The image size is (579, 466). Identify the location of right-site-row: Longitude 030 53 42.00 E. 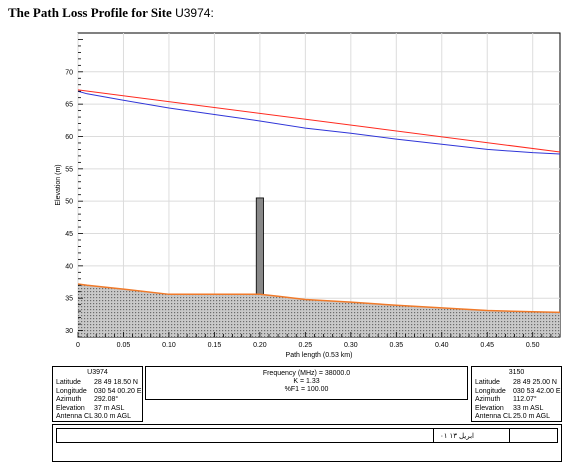
(518, 391).